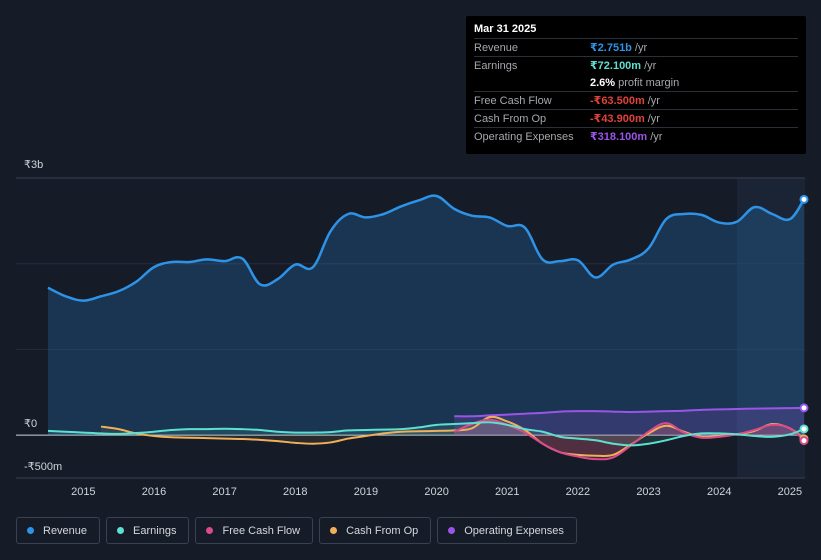 This screenshot has height=560, width=821. Describe the element at coordinates (436, 492) in the screenshot. I see `x-tick-label: 2020` at that location.